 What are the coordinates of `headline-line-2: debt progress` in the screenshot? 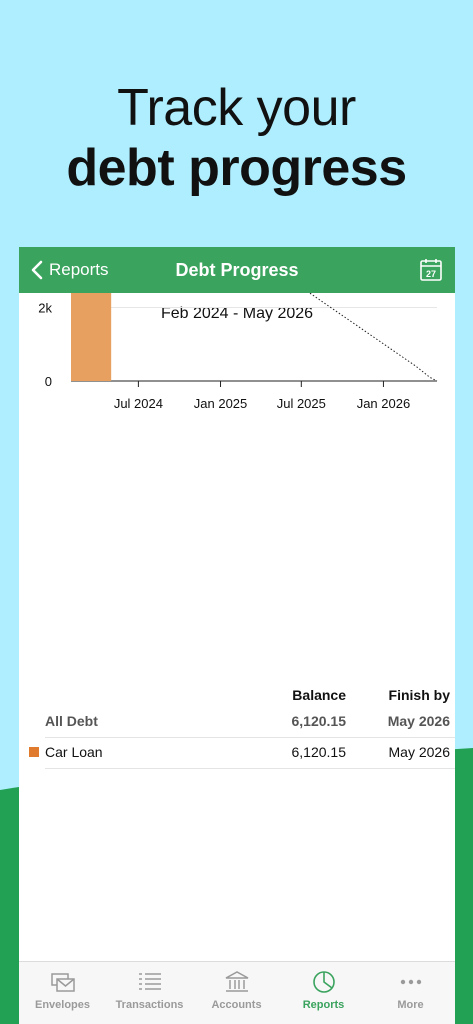 It's located at (236, 168).